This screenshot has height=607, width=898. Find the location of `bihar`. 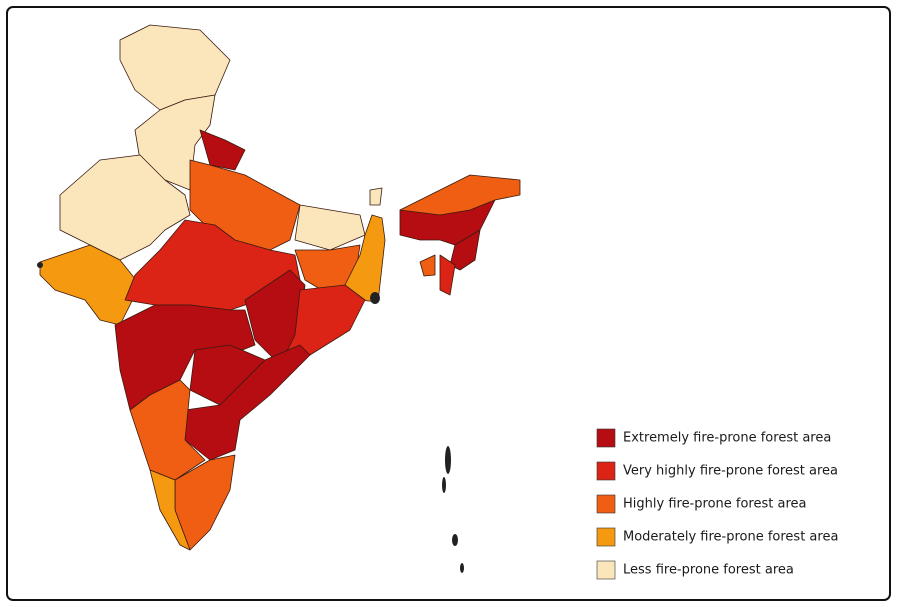

bihar is located at coordinates (330, 227).